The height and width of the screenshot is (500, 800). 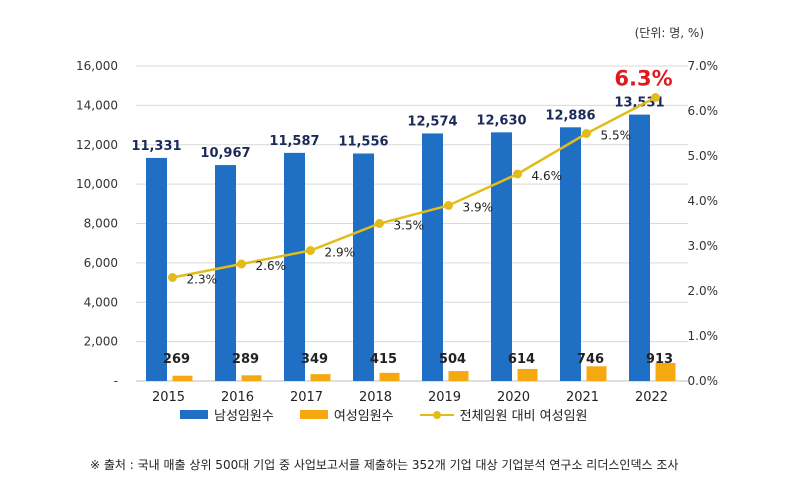 I want to click on x-tick-label: 2015, so click(x=168, y=397).